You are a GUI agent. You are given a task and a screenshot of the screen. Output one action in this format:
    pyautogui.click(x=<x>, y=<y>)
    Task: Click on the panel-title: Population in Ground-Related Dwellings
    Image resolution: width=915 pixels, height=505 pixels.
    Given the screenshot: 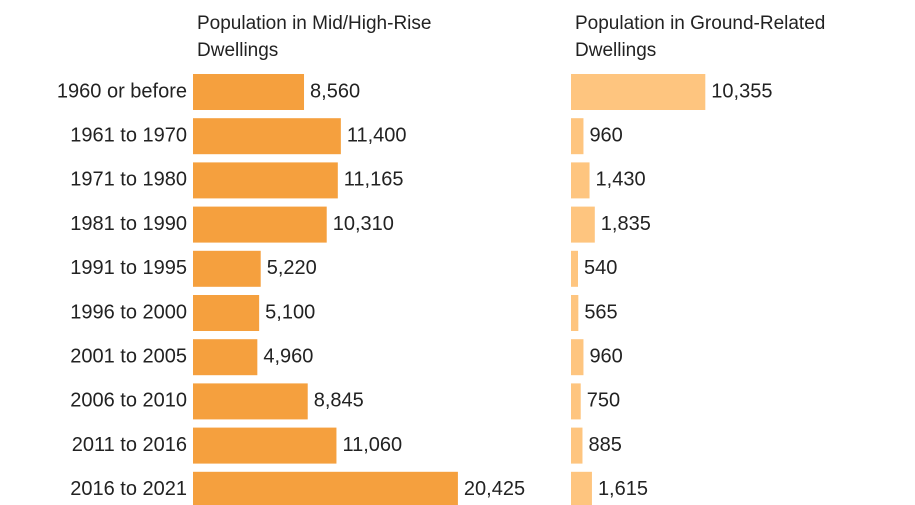 What is the action you would take?
    pyautogui.click(x=700, y=37)
    